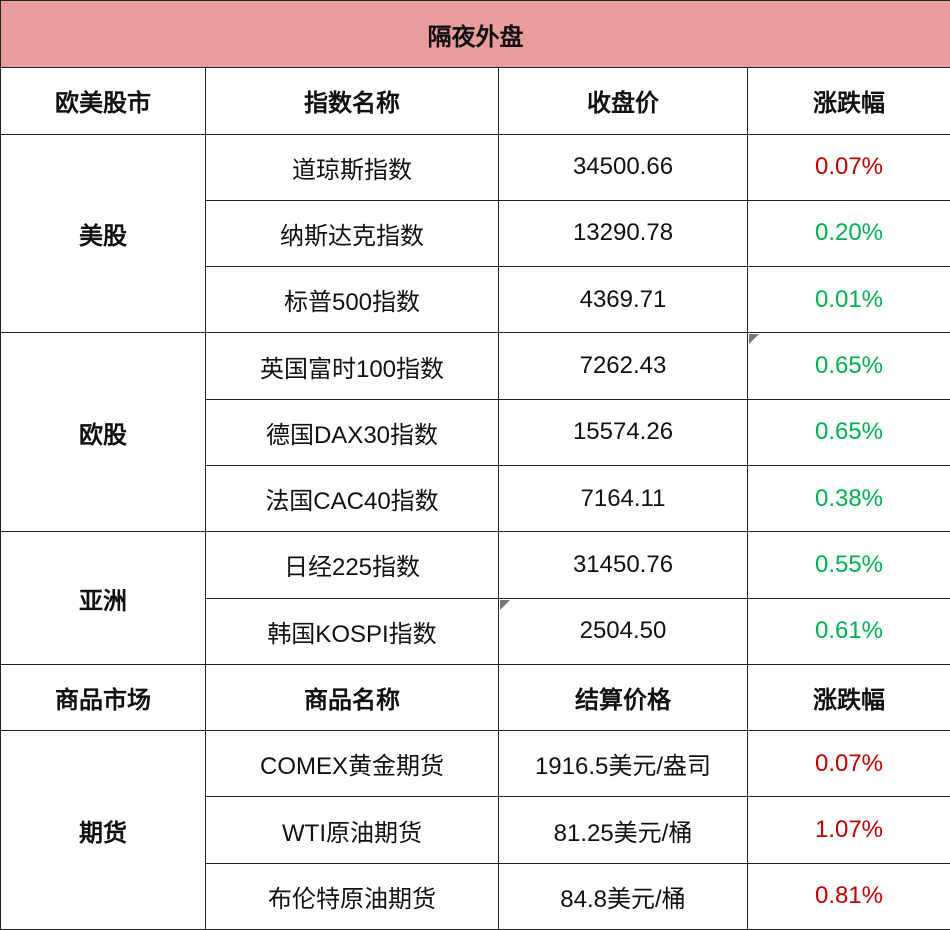 The image size is (950, 930). I want to click on item-change: 0.01%, so click(848, 300).